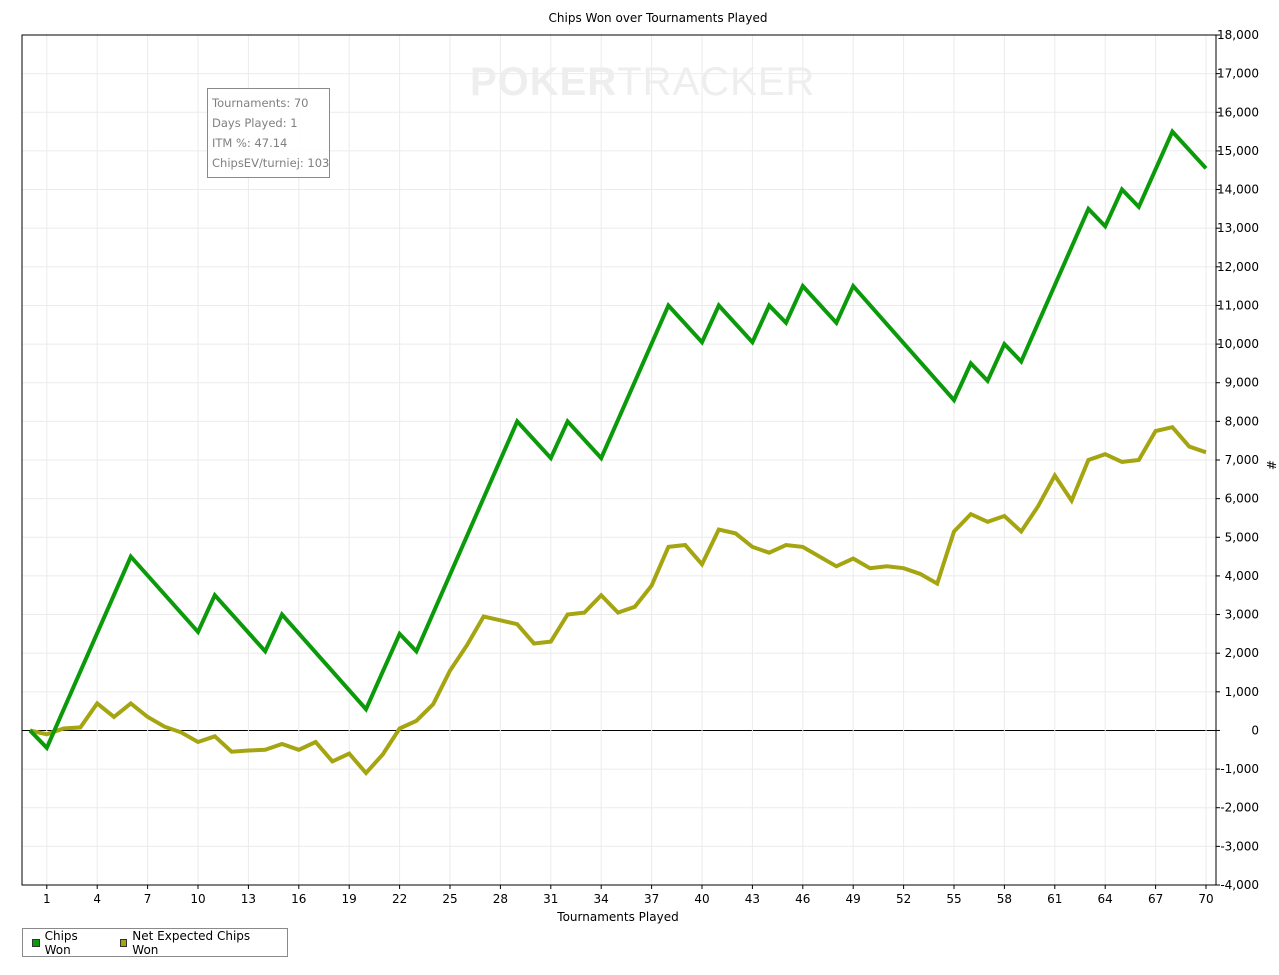 The height and width of the screenshot is (975, 1279). I want to click on x-tick-label: 13, so click(248, 899).